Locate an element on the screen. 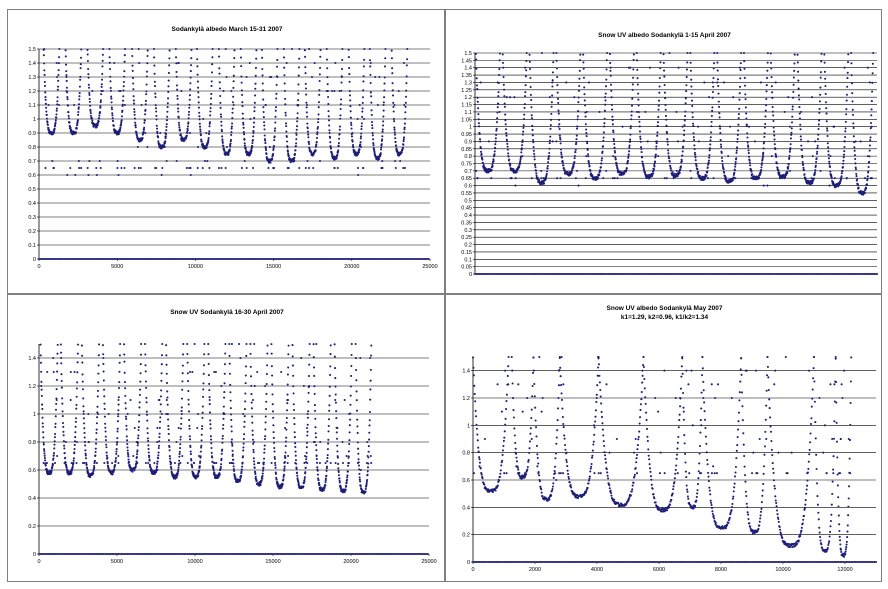 This screenshot has width=888, height=589. y-tick-label-29: 1.45 is located at coordinates (466, 61).